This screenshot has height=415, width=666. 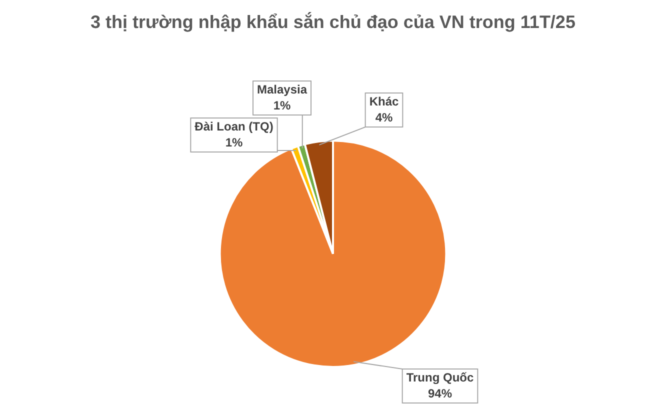 What do you see at coordinates (440, 393) in the screenshot?
I see `data-label: 94%` at bounding box center [440, 393].